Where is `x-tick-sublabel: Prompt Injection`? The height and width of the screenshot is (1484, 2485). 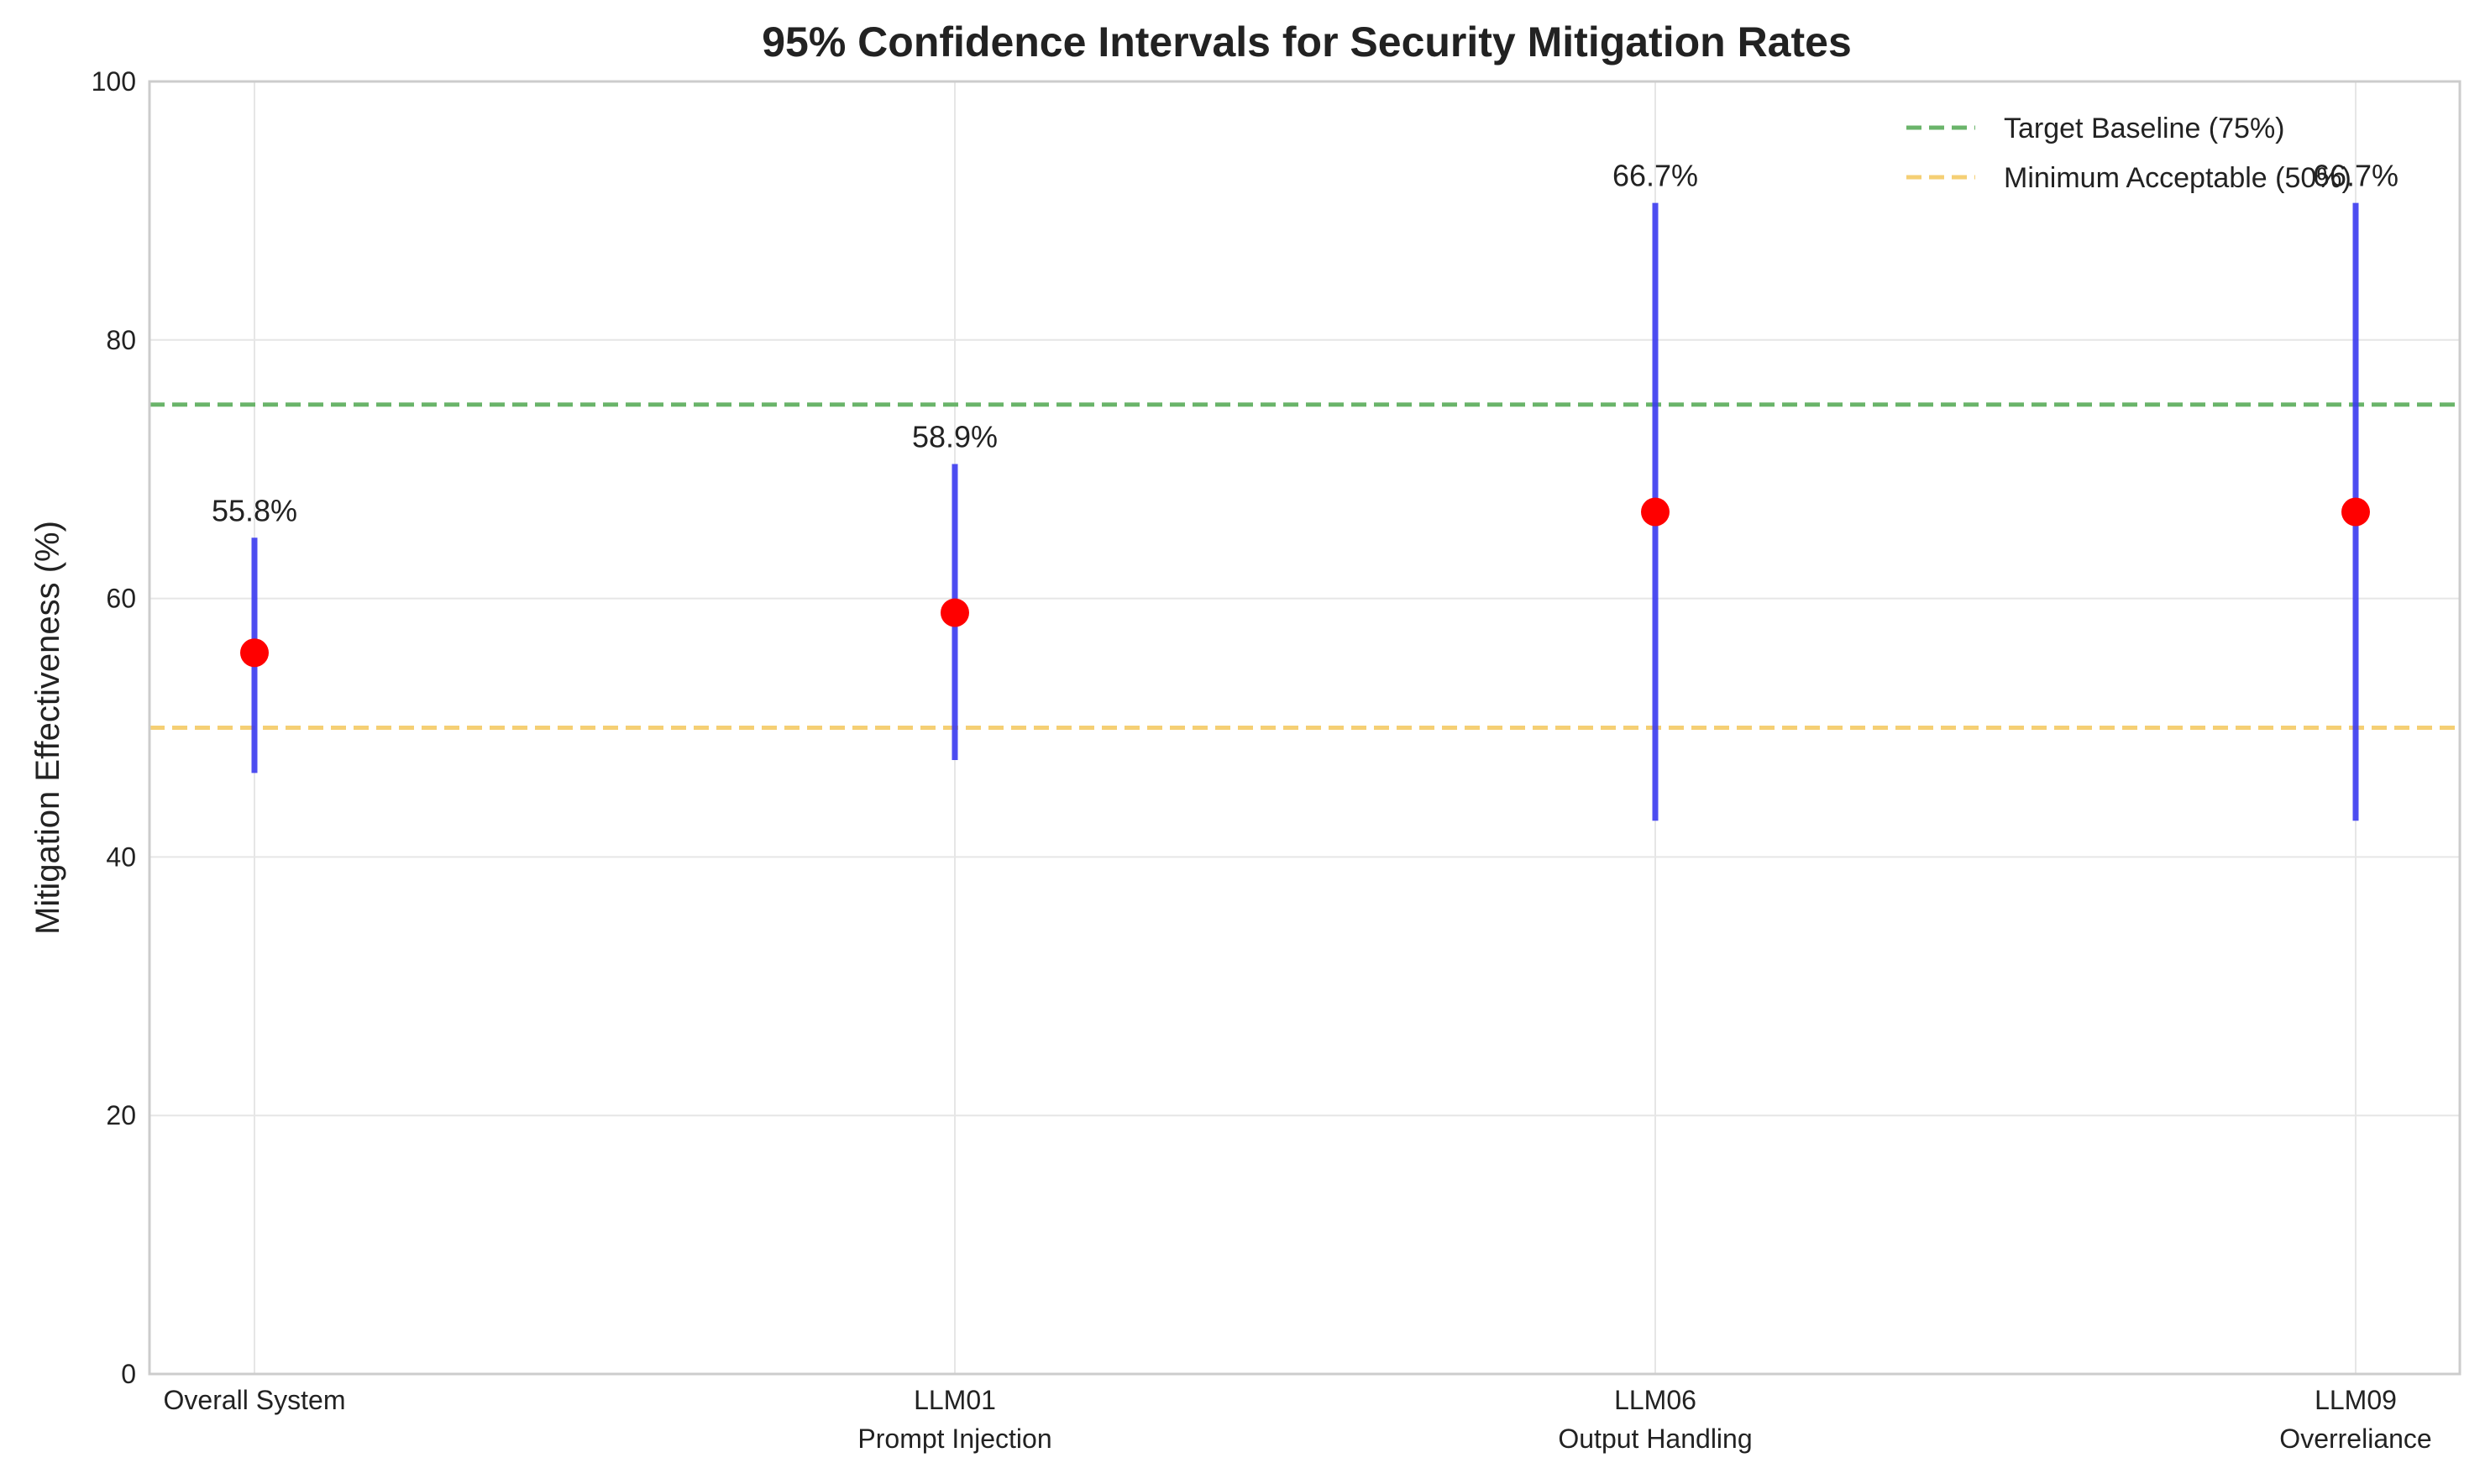 x-tick-sublabel: Prompt Injection is located at coordinates (954, 1439).